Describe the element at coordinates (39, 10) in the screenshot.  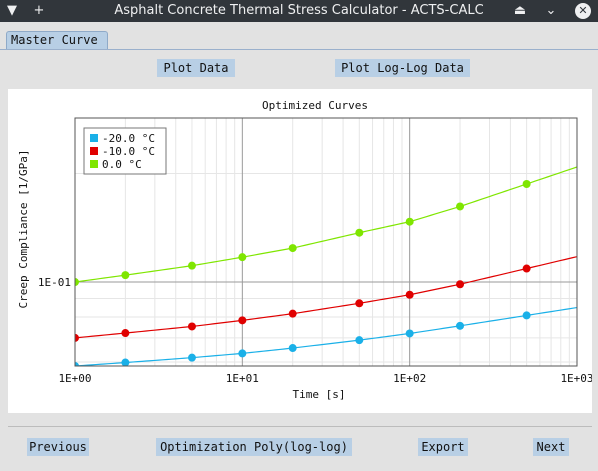
I see `new-window-icon: +` at that location.